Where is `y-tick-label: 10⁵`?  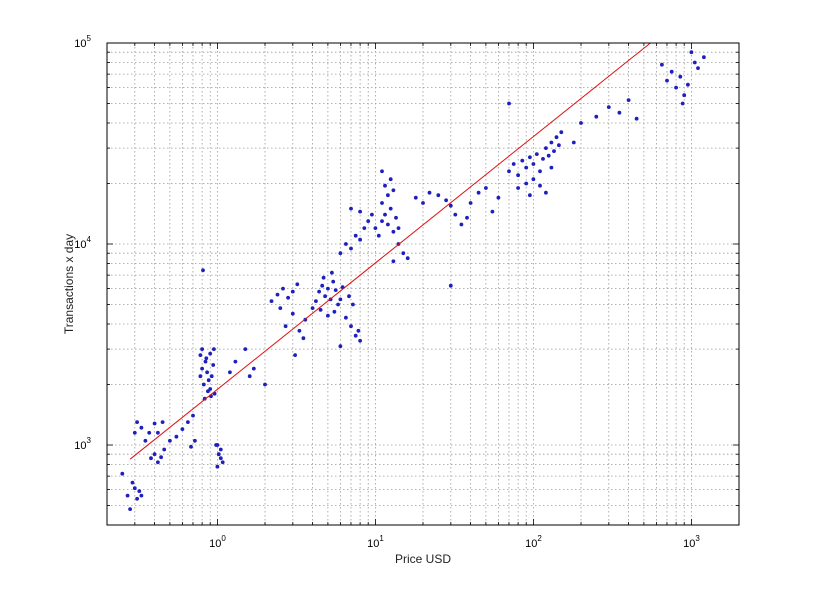 y-tick-label: 10⁵ is located at coordinates (82, 42).